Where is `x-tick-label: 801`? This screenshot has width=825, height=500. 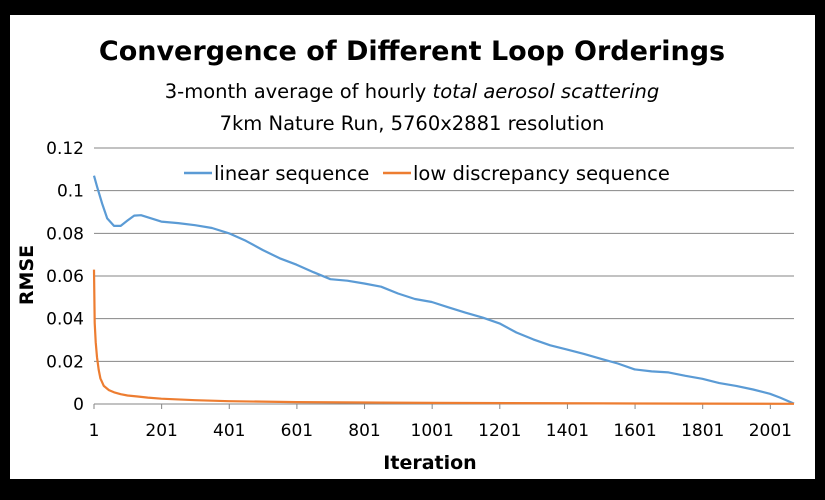
x-tick-label: 801 is located at coordinates (364, 431).